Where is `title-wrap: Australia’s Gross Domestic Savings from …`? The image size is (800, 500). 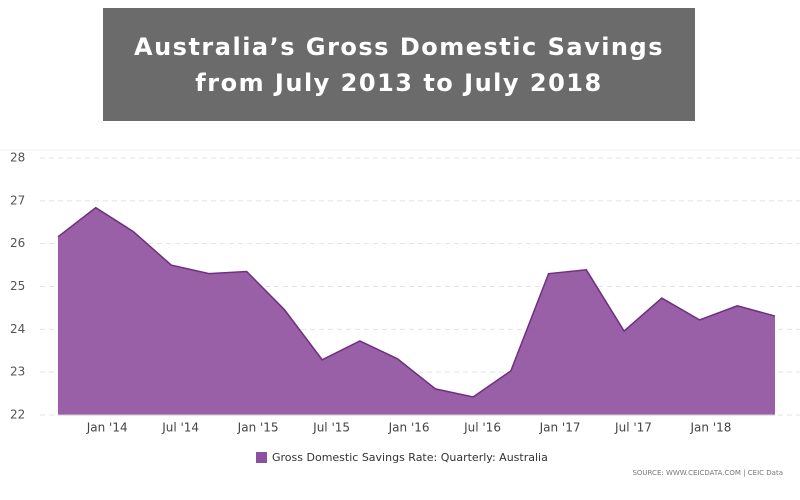
title-wrap: Australia’s Gross Domestic Savings from … is located at coordinates (399, 64).